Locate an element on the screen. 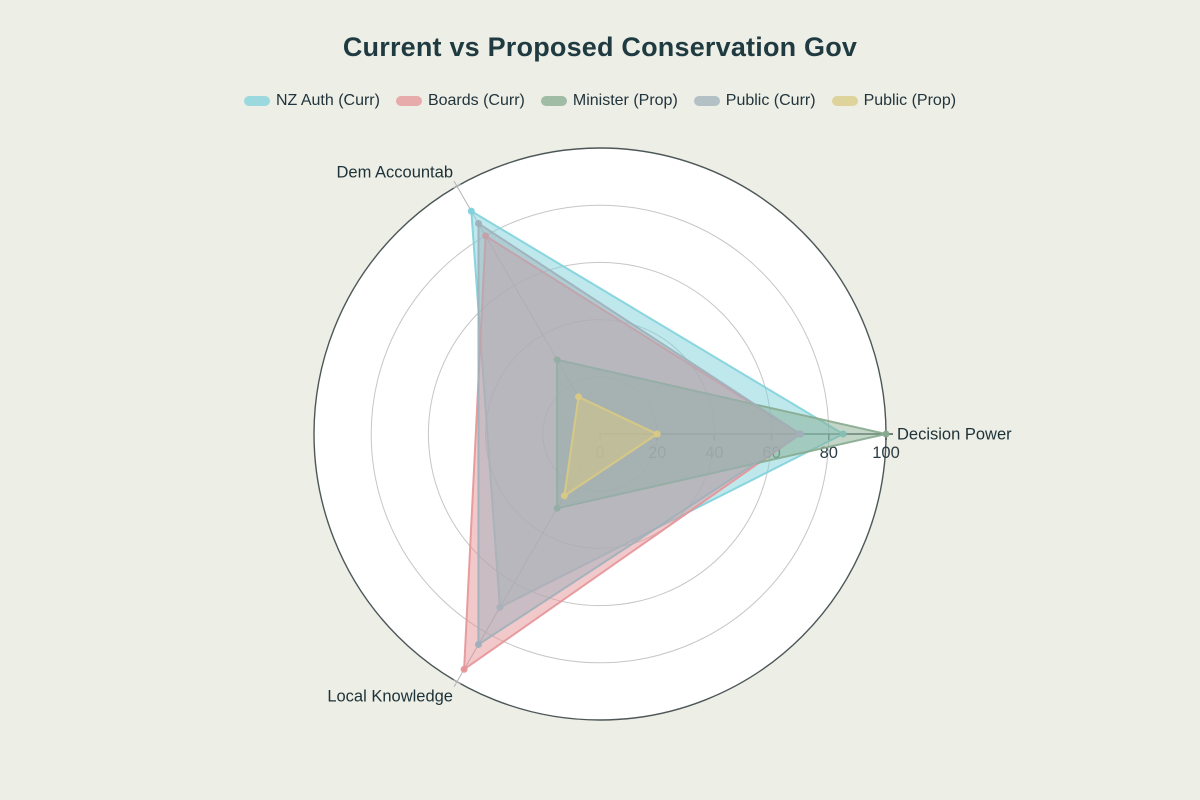 The width and height of the screenshot is (1200, 800). radar-axis-label-dem-accountab: Dem Accountab is located at coordinates (395, 172).